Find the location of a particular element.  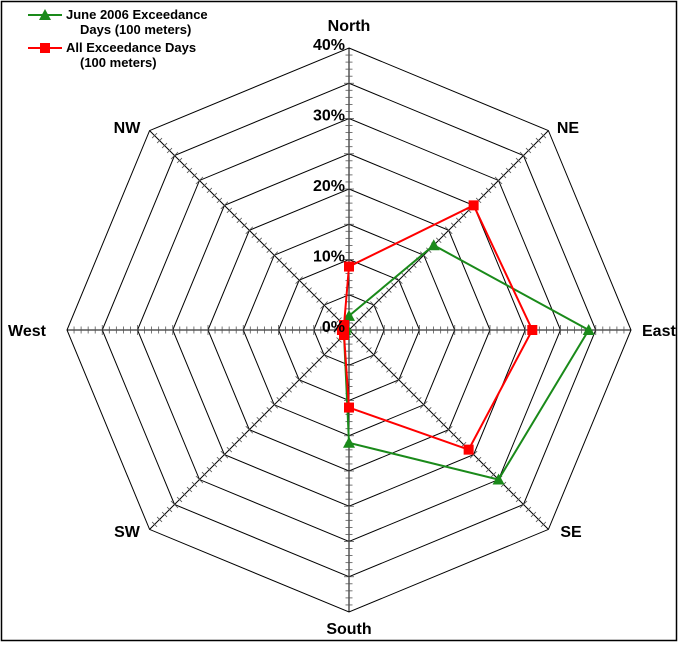

data-point-se is located at coordinates (498, 479).